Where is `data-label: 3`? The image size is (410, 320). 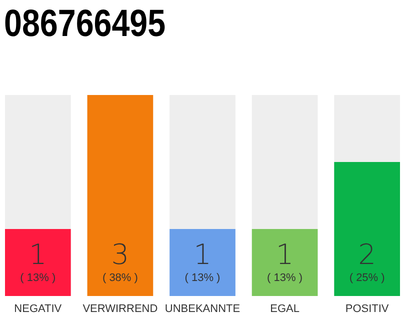 data-label: 3 is located at coordinates (120, 254).